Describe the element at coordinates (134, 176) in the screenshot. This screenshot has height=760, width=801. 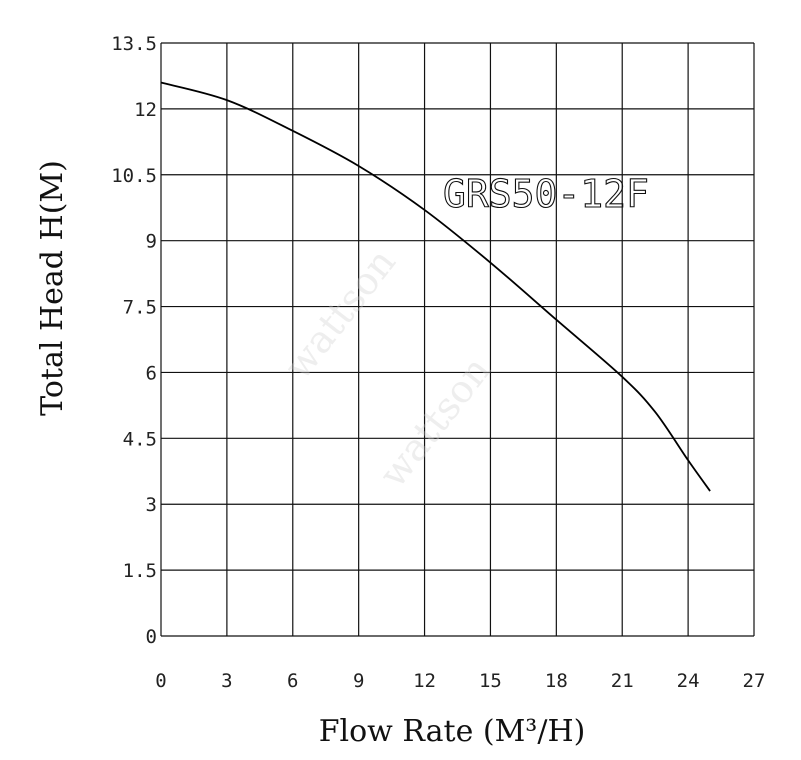
I see `y-tick-label: 10.5` at that location.